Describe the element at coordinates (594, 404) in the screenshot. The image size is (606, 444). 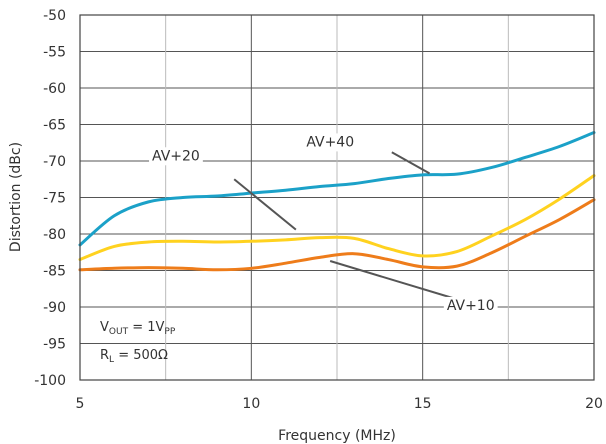
I see `x-tick-label: 20` at that location.